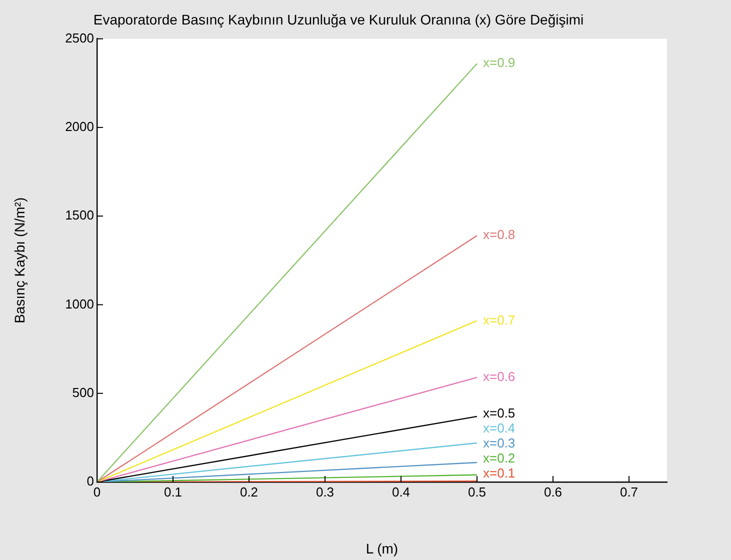 This screenshot has height=560, width=731. I want to click on y-tick-label: 500, so click(83, 392).